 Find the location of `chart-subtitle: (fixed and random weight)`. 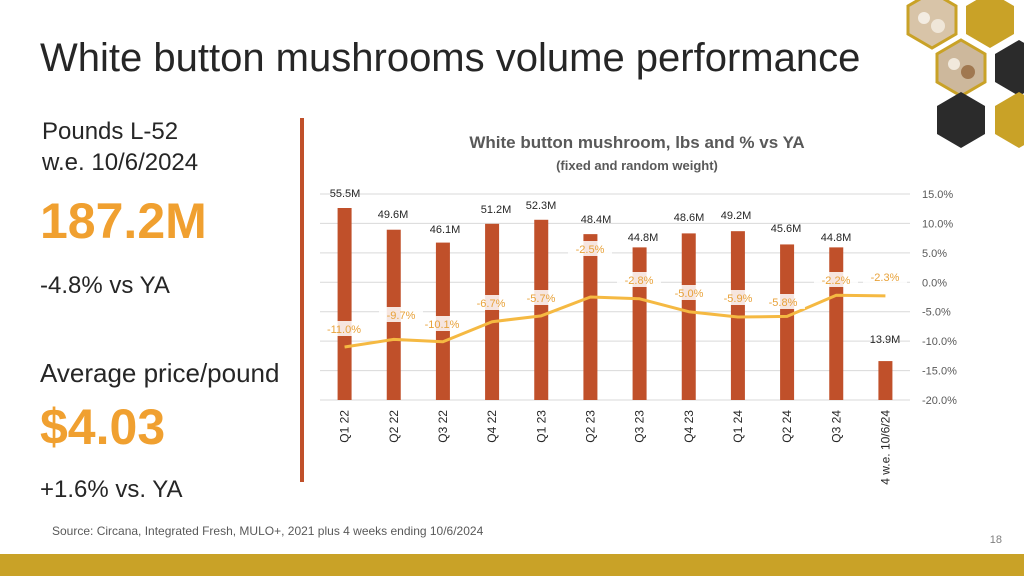

chart-subtitle: (fixed and random weight) is located at coordinates (637, 165).